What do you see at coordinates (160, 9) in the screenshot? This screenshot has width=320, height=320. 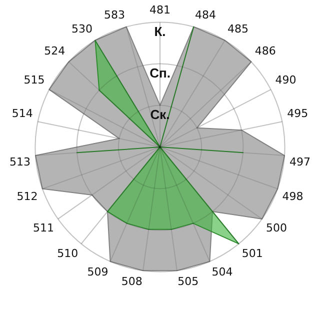 I see `spoke-label: 481` at bounding box center [160, 9].